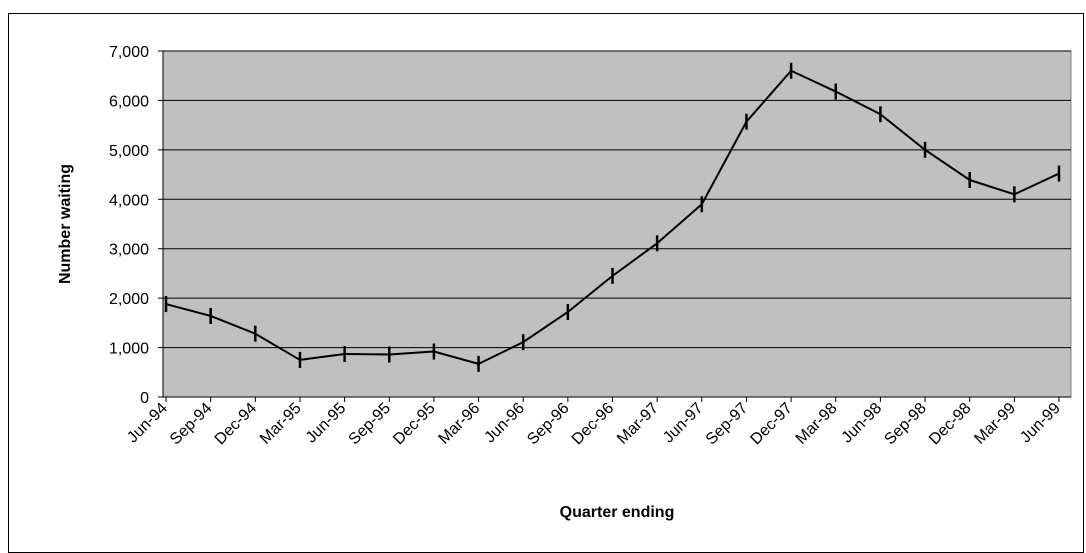 Image resolution: width=1086 pixels, height=553 pixels. I want to click on x-axis-title: Quarter ending, so click(617, 512).